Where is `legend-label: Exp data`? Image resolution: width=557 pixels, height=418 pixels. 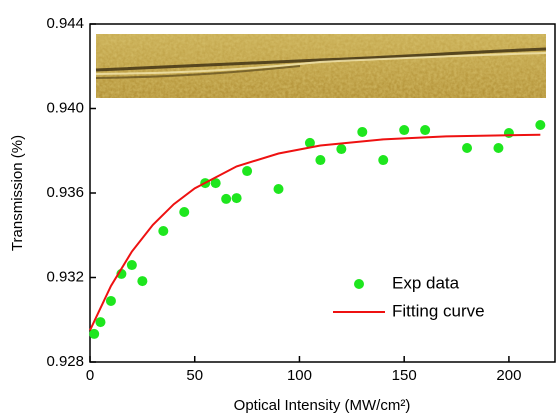 legend-label: Exp data is located at coordinates (426, 282).